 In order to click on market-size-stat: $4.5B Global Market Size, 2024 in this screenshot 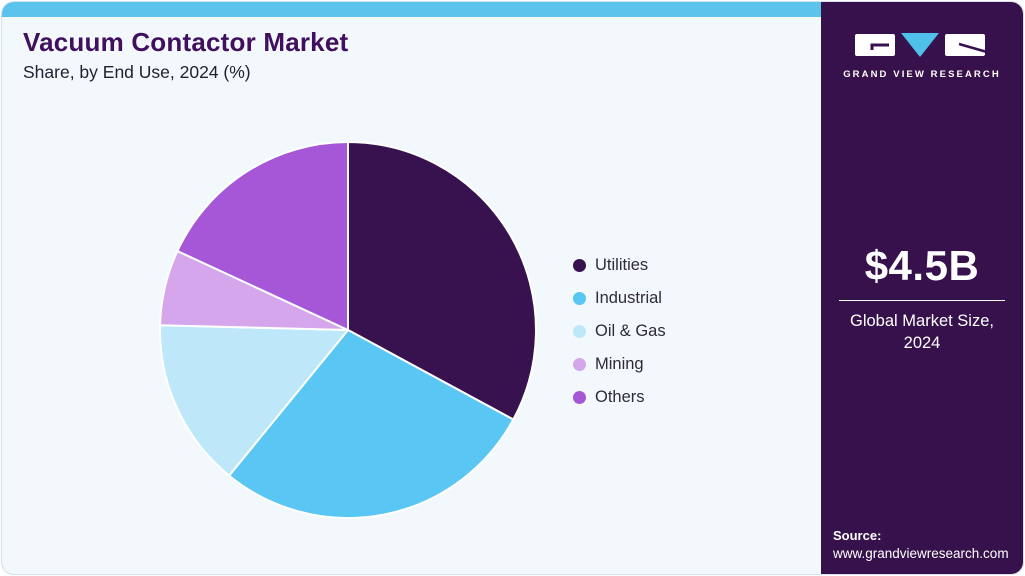, I will do `click(922, 298)`.